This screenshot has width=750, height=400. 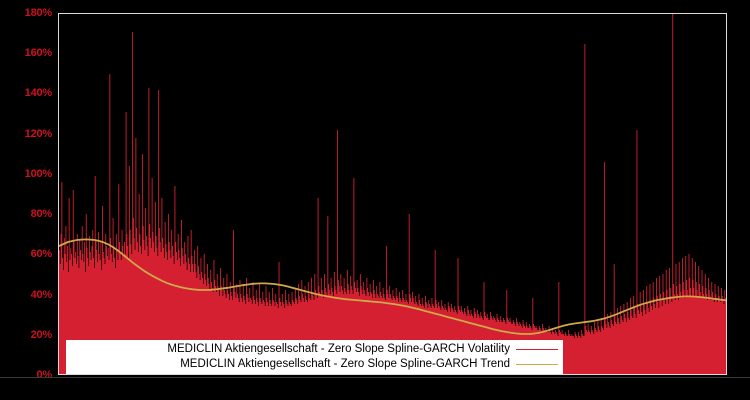 I want to click on y-tick-label: 100%, so click(x=38, y=173).